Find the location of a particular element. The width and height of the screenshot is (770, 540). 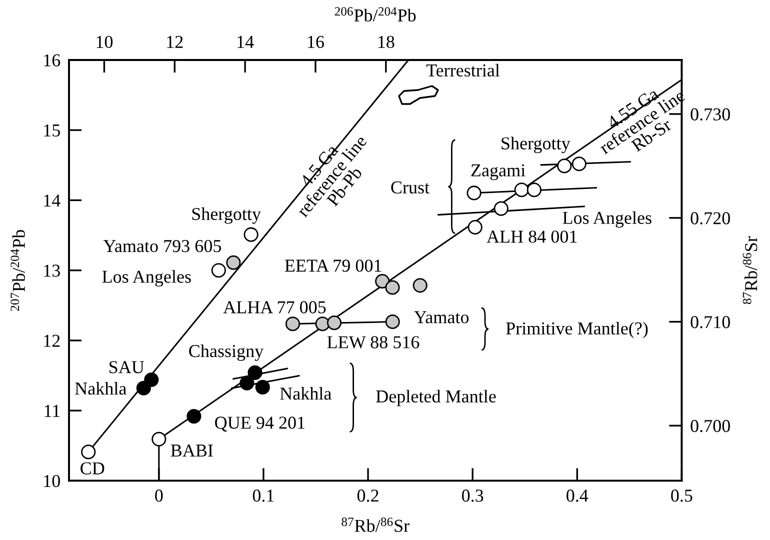

x-axis-title: $^{206}$Pb/$^{204}$Pb is located at coordinates (375, 14).